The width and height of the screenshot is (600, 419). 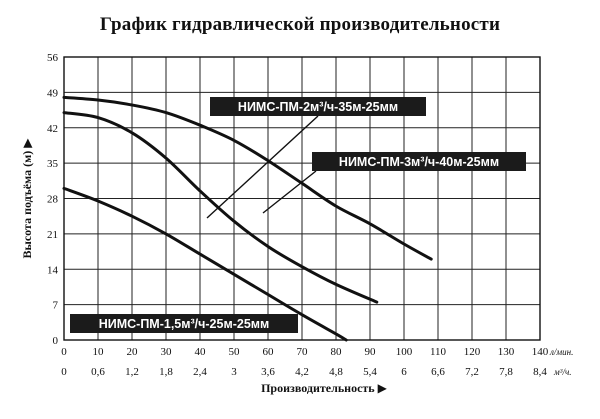 What do you see at coordinates (167, 352) in the screenshot?
I see `x-tick-label: 30` at bounding box center [167, 352].